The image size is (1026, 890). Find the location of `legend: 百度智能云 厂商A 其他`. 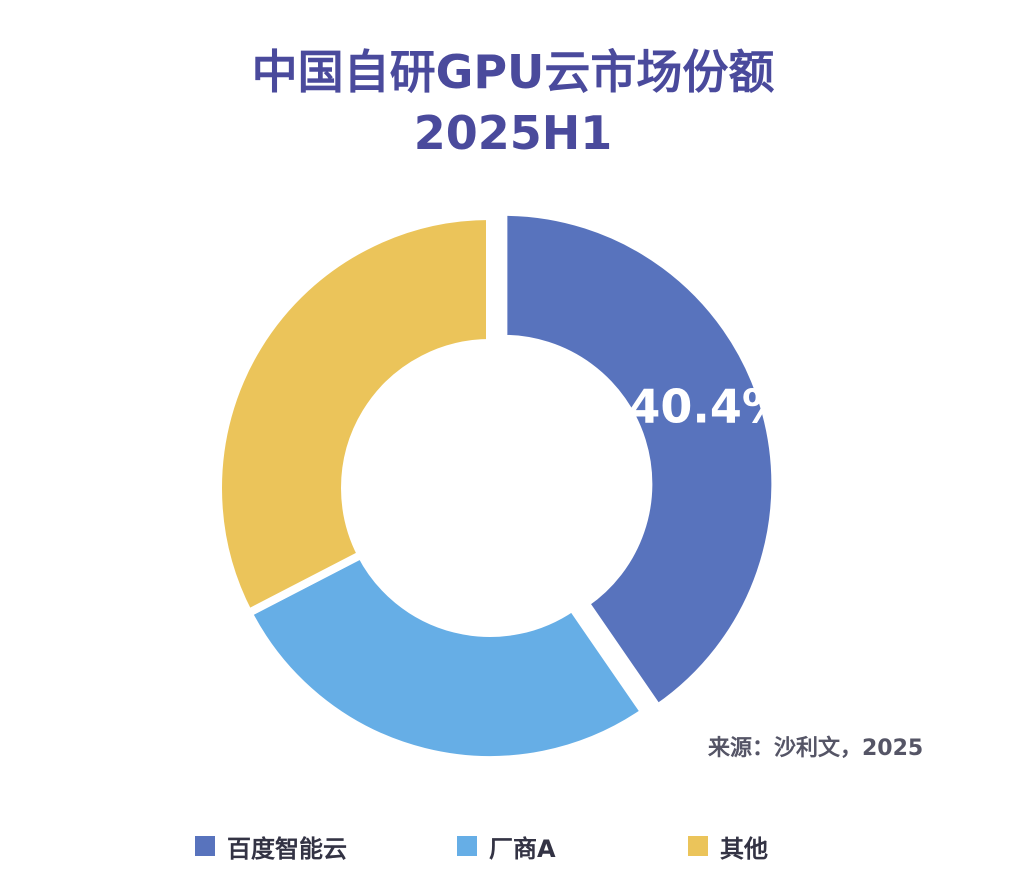

legend: 百度智能云 厂商A 其他 is located at coordinates (513, 846).